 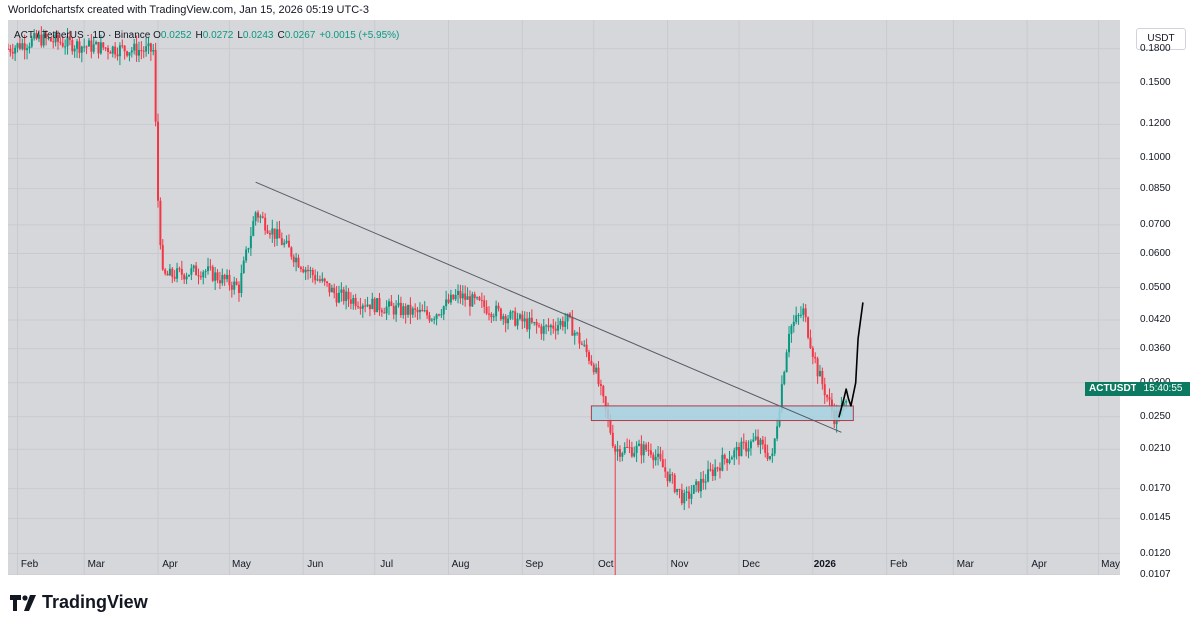 What do you see at coordinates (95, 602) in the screenshot?
I see `brand-name: TradingView` at bounding box center [95, 602].